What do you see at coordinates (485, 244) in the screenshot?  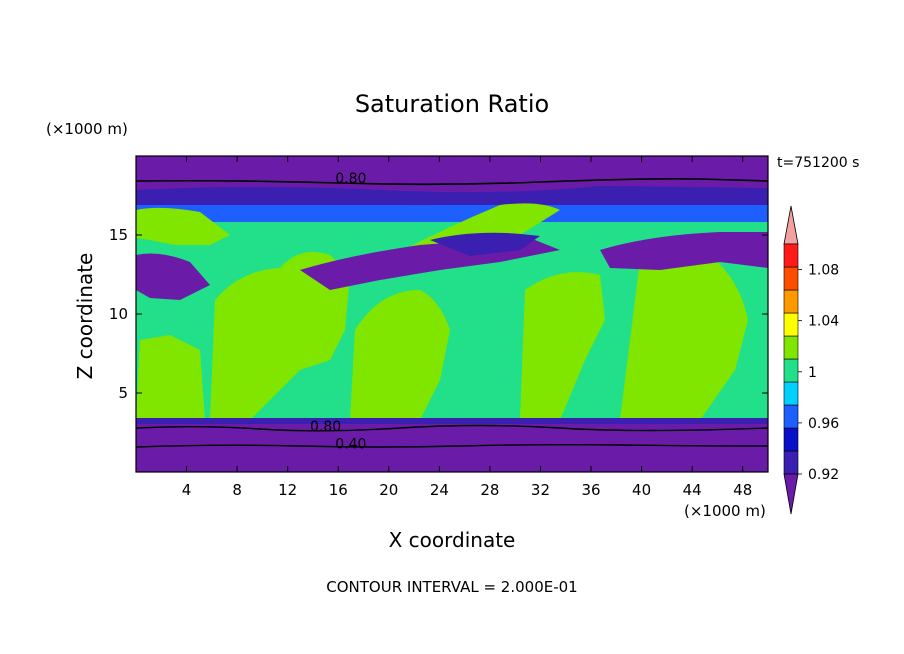 I see `field-purple-pocket-d` at bounding box center [485, 244].